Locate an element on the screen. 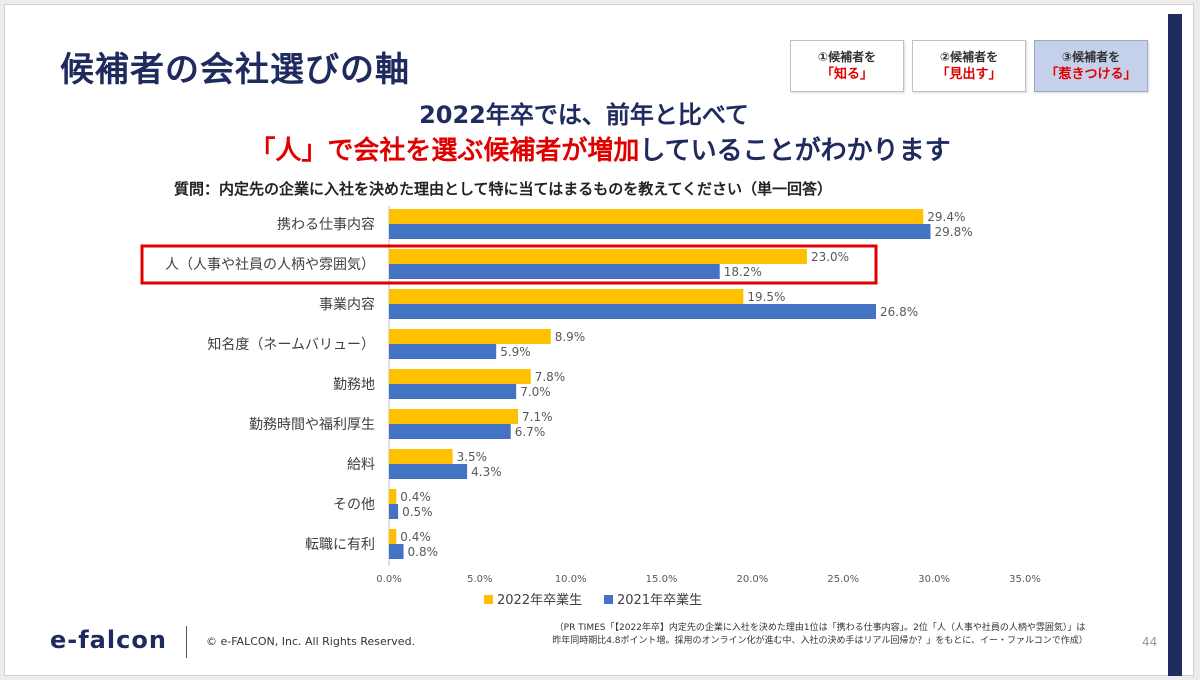 The image size is (1200, 680). copyright: © e-FALCON, Inc. All Rights Reserved. is located at coordinates (311, 641).